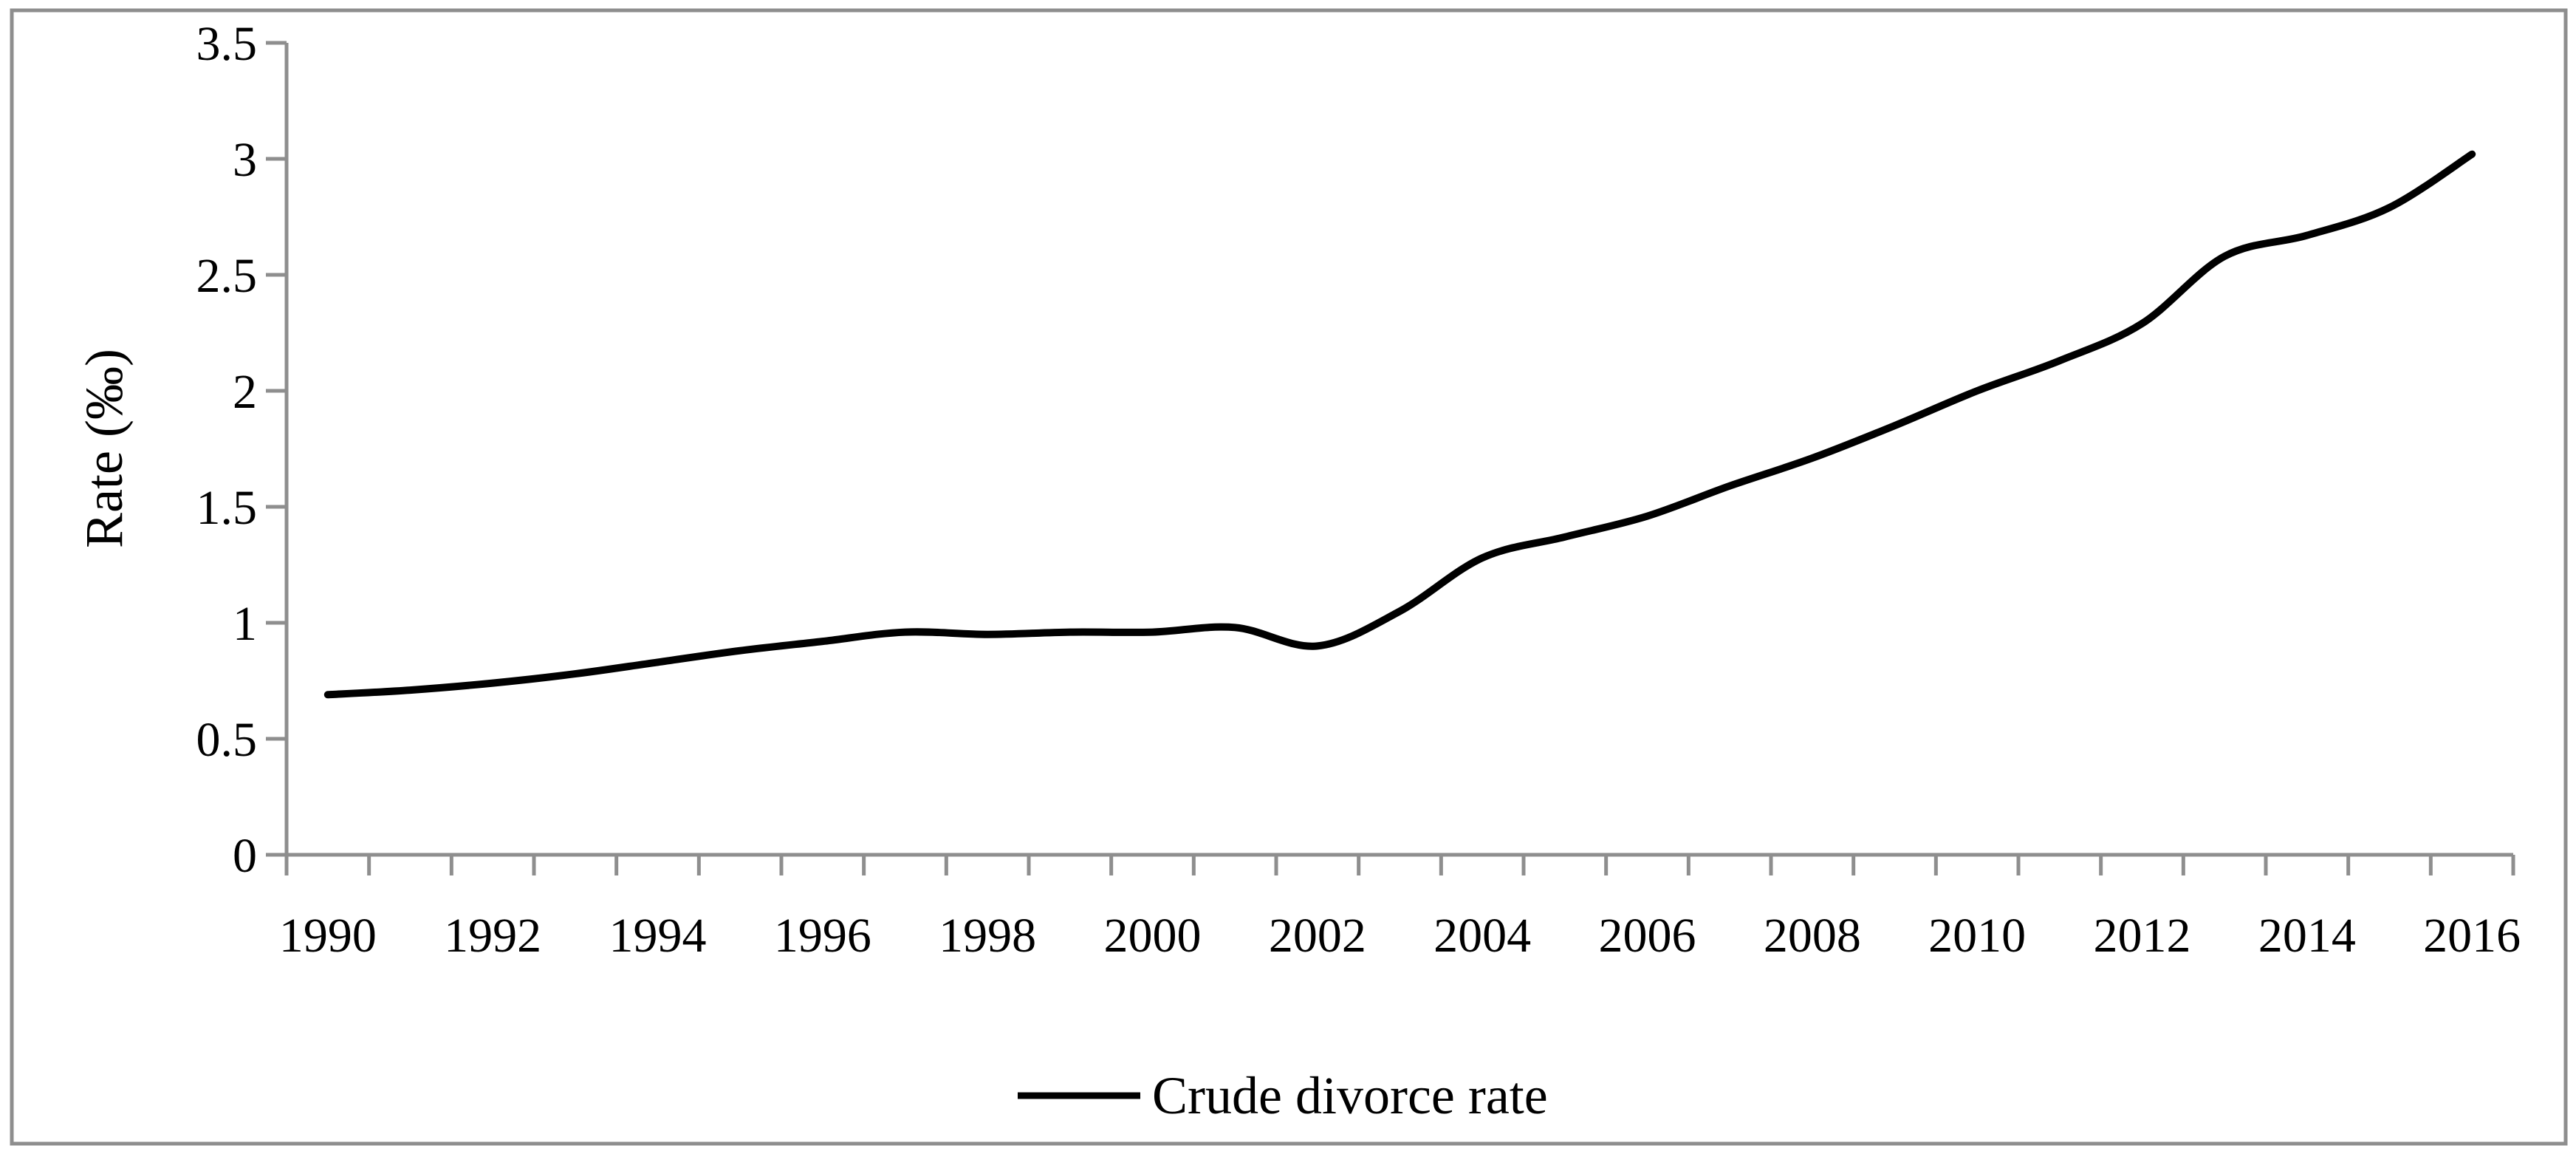  Describe the element at coordinates (245, 856) in the screenshot. I see `y-tick-label: 0` at that location.